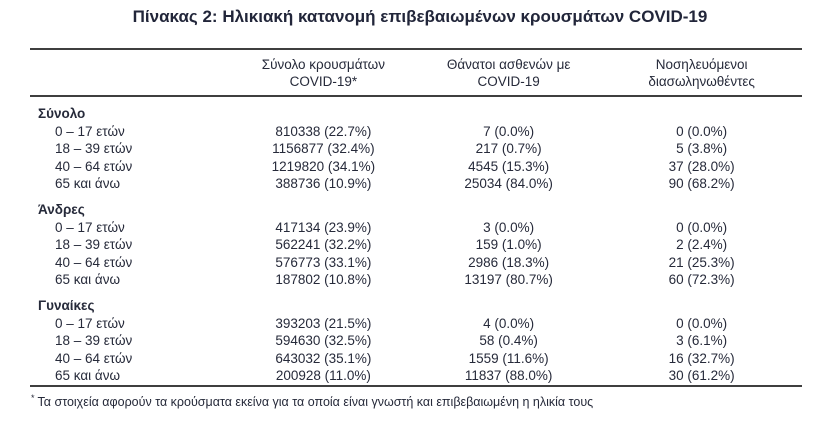 This screenshot has height=438, width=840. Describe the element at coordinates (323, 131) in the screenshot. I see `cases-cell: 810338 (22.7%)` at that location.